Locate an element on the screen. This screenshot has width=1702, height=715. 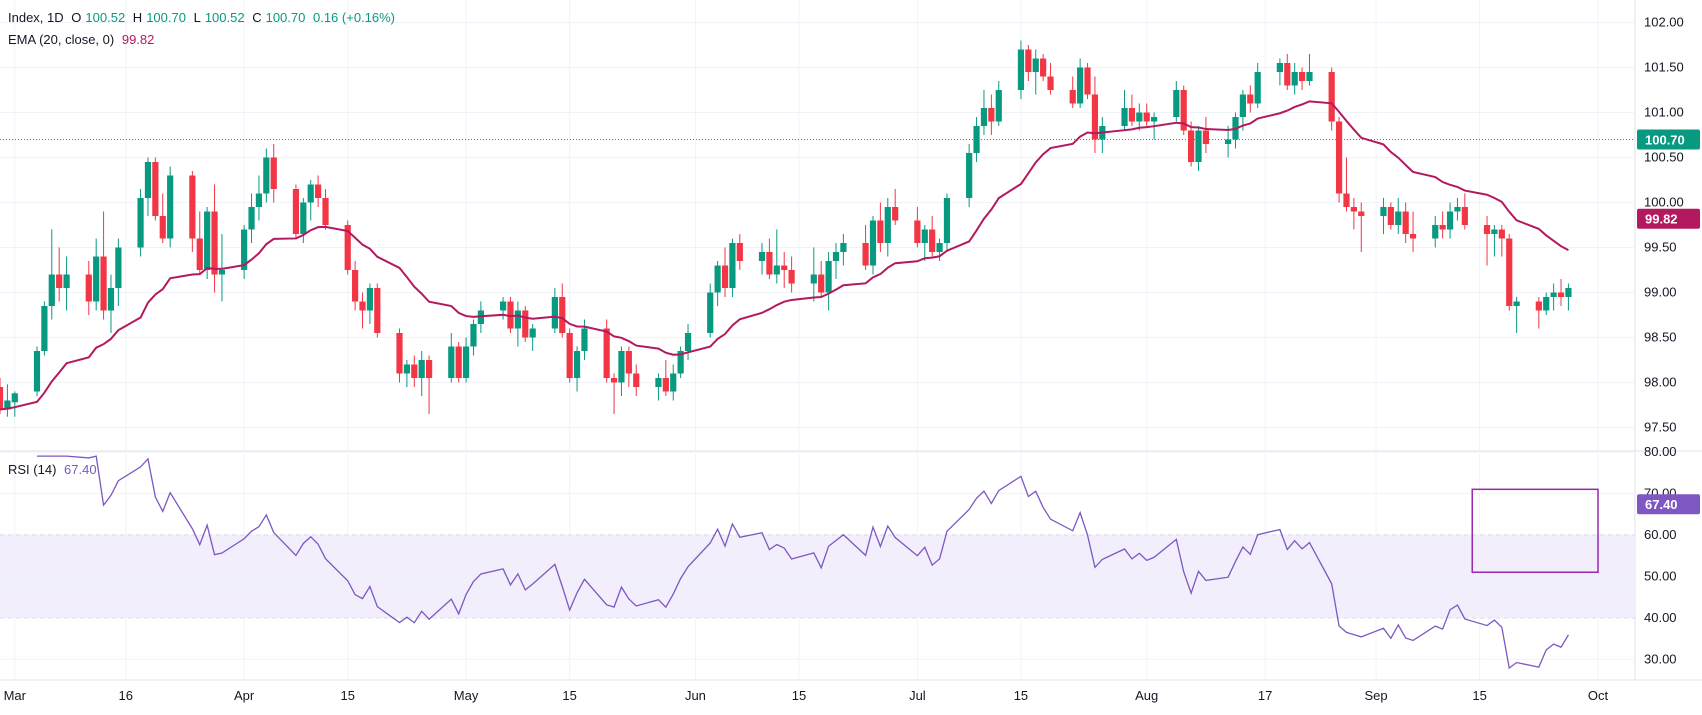
time-tick-label: Aug is located at coordinates (1146, 695).